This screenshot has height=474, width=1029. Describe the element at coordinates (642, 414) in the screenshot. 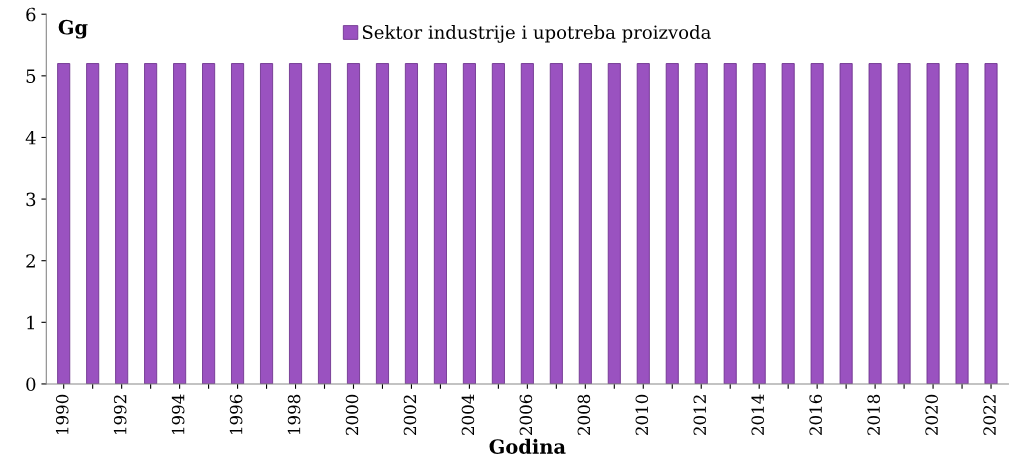

I see `x-tick-label: 2010` at that location.